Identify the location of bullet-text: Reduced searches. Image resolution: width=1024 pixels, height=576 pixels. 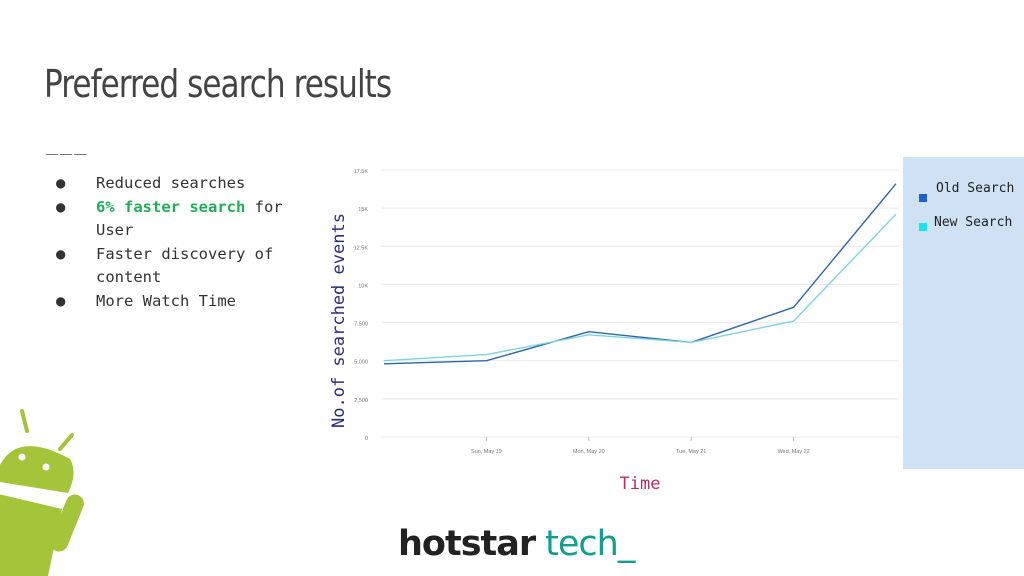
(171, 183).